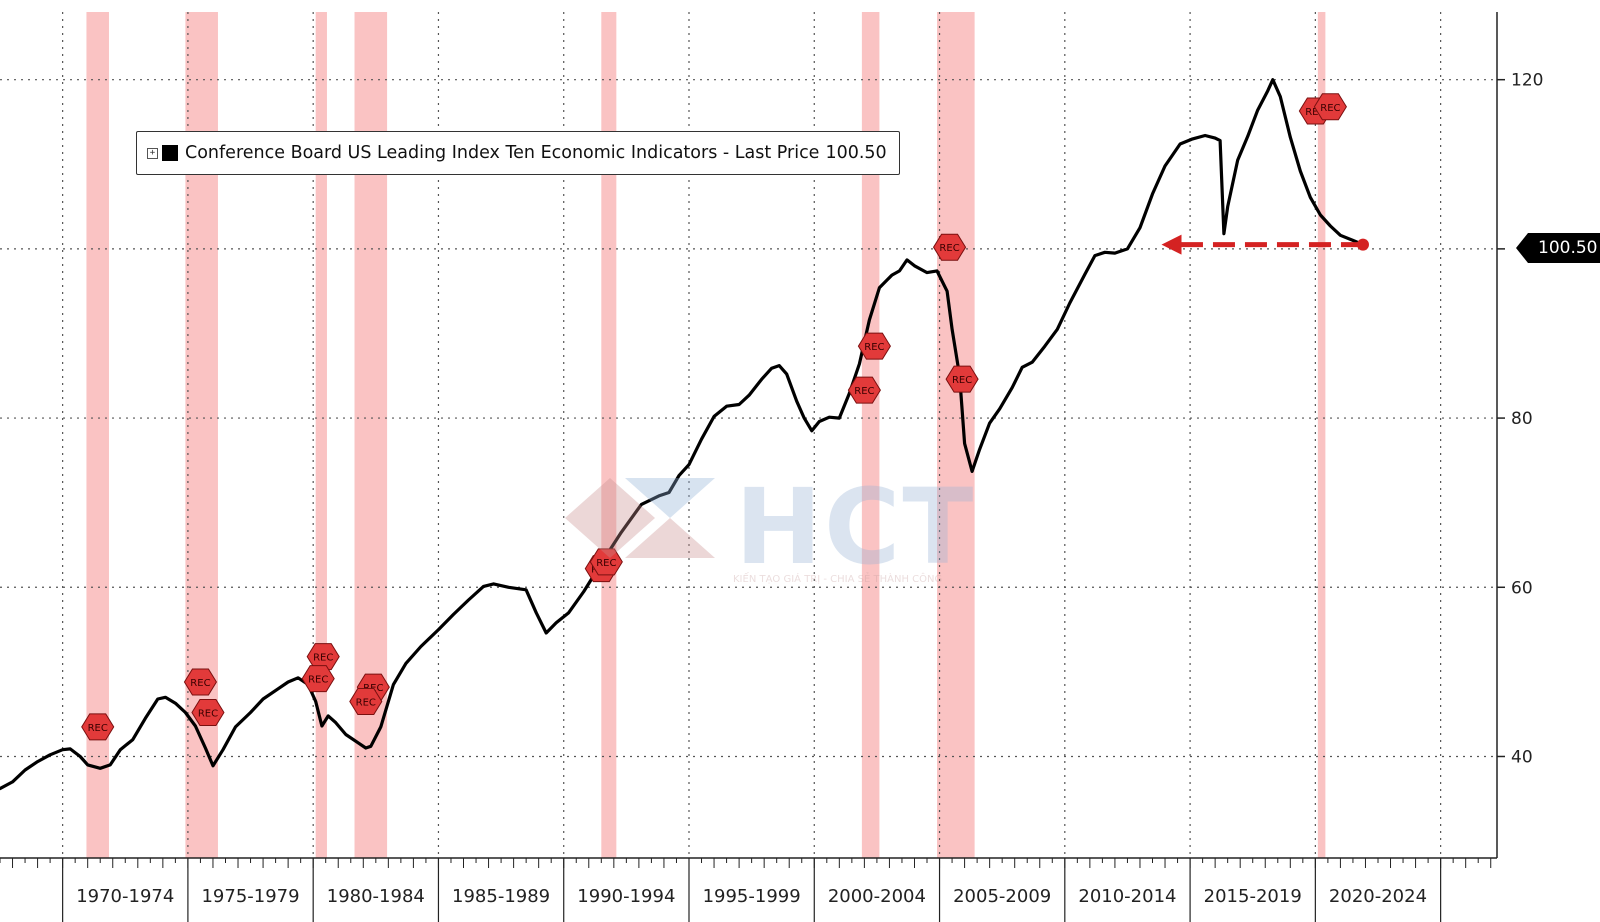 This screenshot has width=1600, height=922. Describe the element at coordinates (1127, 896) in the screenshot. I see `x-period-label: 2010-2014` at that location.